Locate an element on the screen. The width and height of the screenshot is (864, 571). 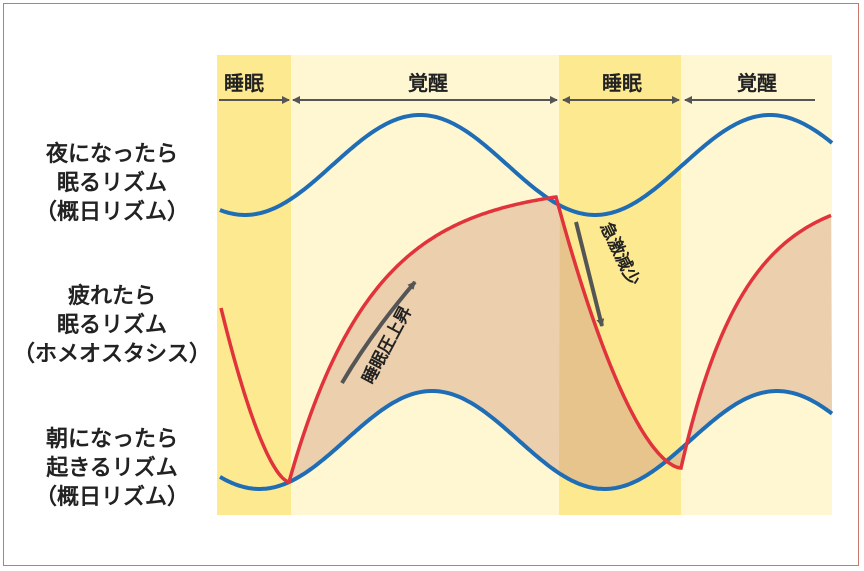
phase-label-wake-2: 覚醒 is located at coordinates (757, 83).